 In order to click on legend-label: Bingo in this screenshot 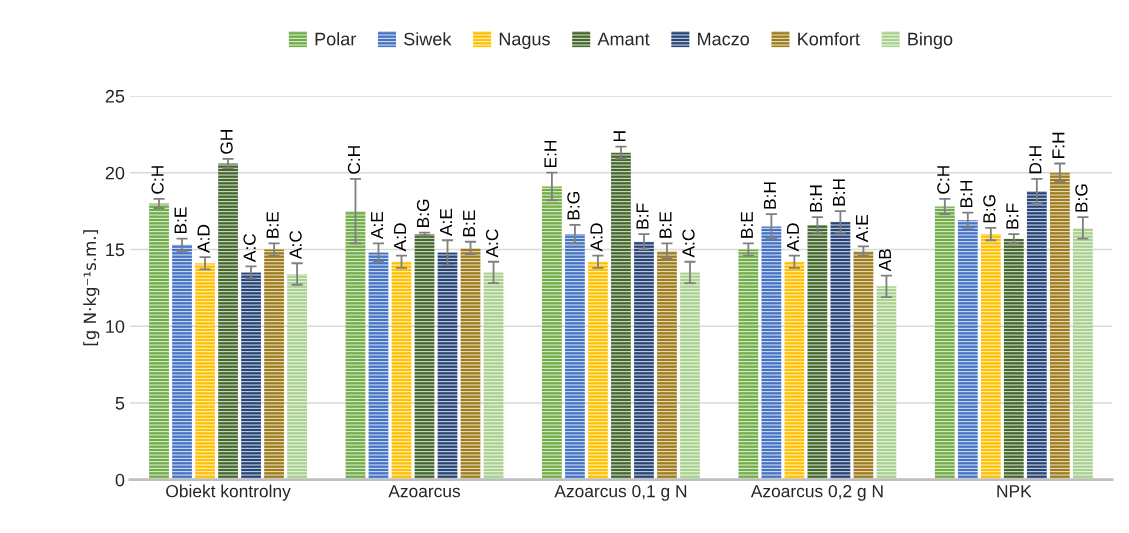, I will do `click(930, 40)`.